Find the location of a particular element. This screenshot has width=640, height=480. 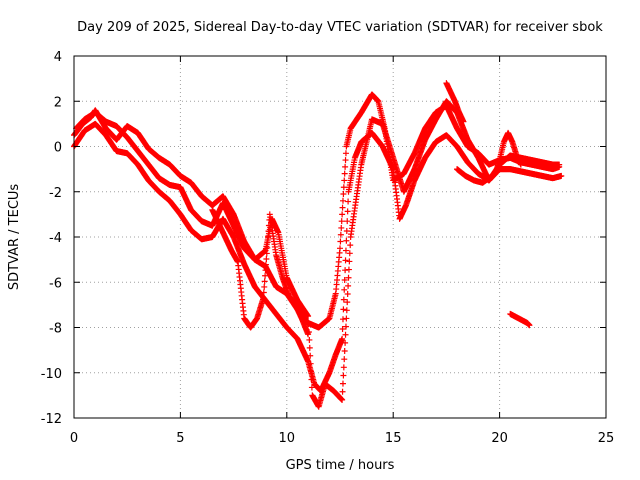

x-tick-label: 25 is located at coordinates (606, 438).